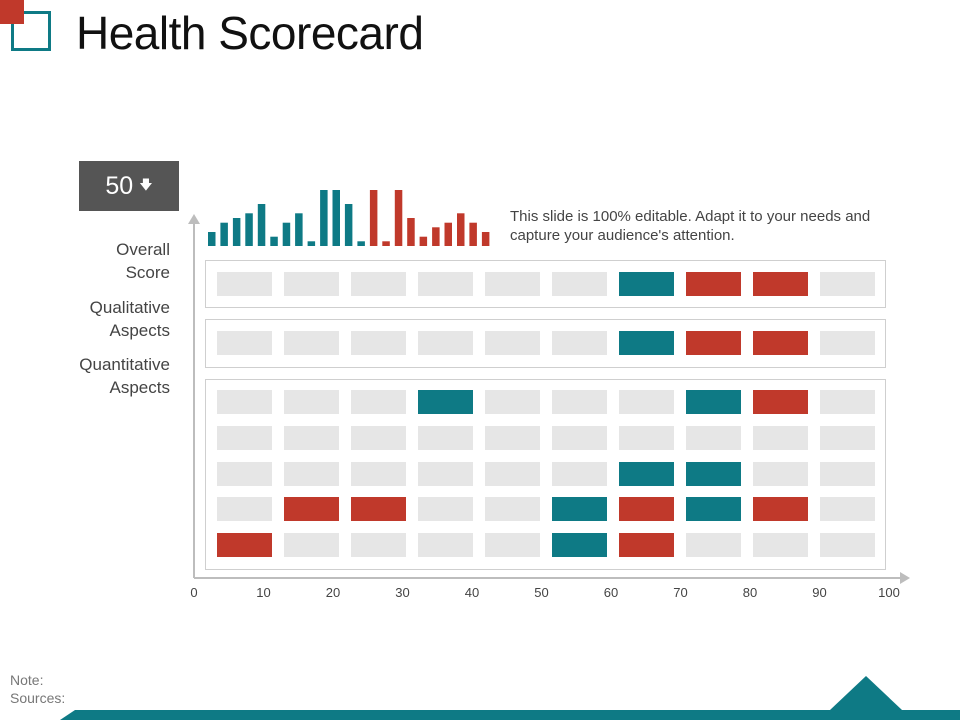 The width and height of the screenshot is (960, 720). Describe the element at coordinates (27, 680) in the screenshot. I see `footer-note: Note:` at that location.